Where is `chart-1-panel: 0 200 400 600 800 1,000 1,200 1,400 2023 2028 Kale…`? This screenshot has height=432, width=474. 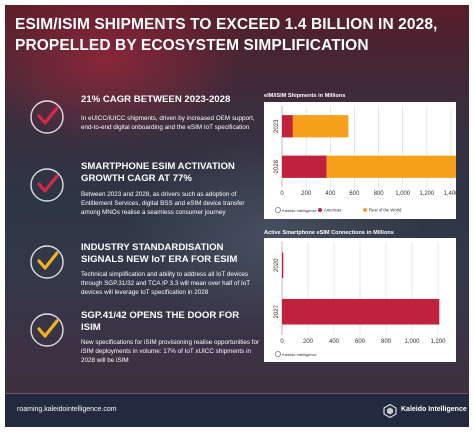
chart-1-panel: 0 200 400 600 800 1,000 1,200 1,400 2023 2028 Kale… is located at coordinates (360, 160).